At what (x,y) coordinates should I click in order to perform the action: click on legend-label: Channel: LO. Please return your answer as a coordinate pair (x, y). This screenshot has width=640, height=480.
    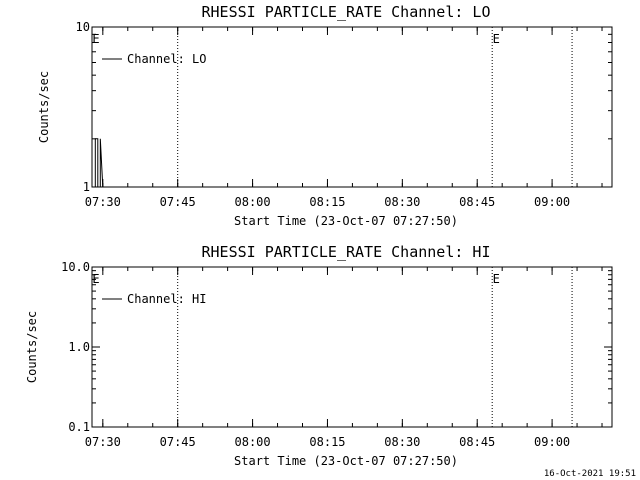
    Looking at the image, I should click on (166, 59).